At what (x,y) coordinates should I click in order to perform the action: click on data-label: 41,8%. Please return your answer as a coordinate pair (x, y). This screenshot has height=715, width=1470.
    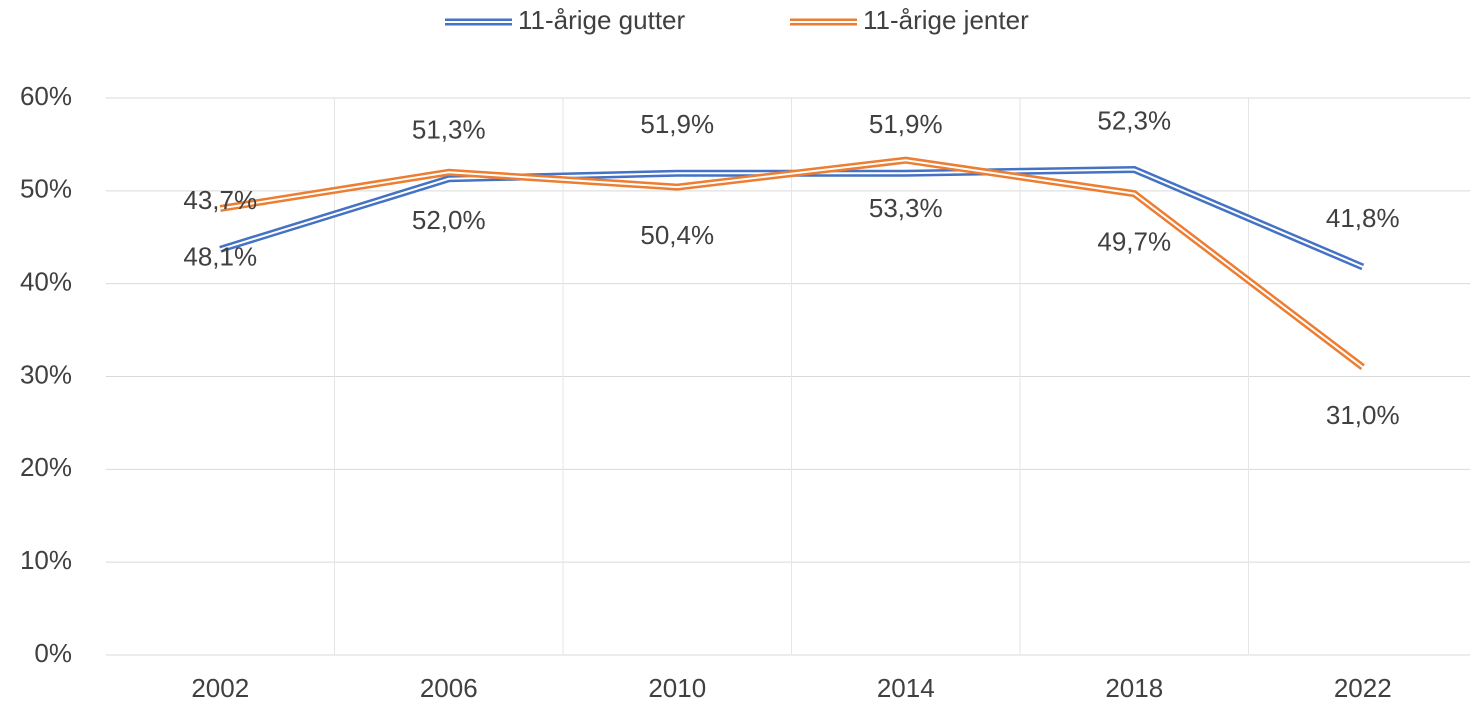
    Looking at the image, I should click on (1363, 218).